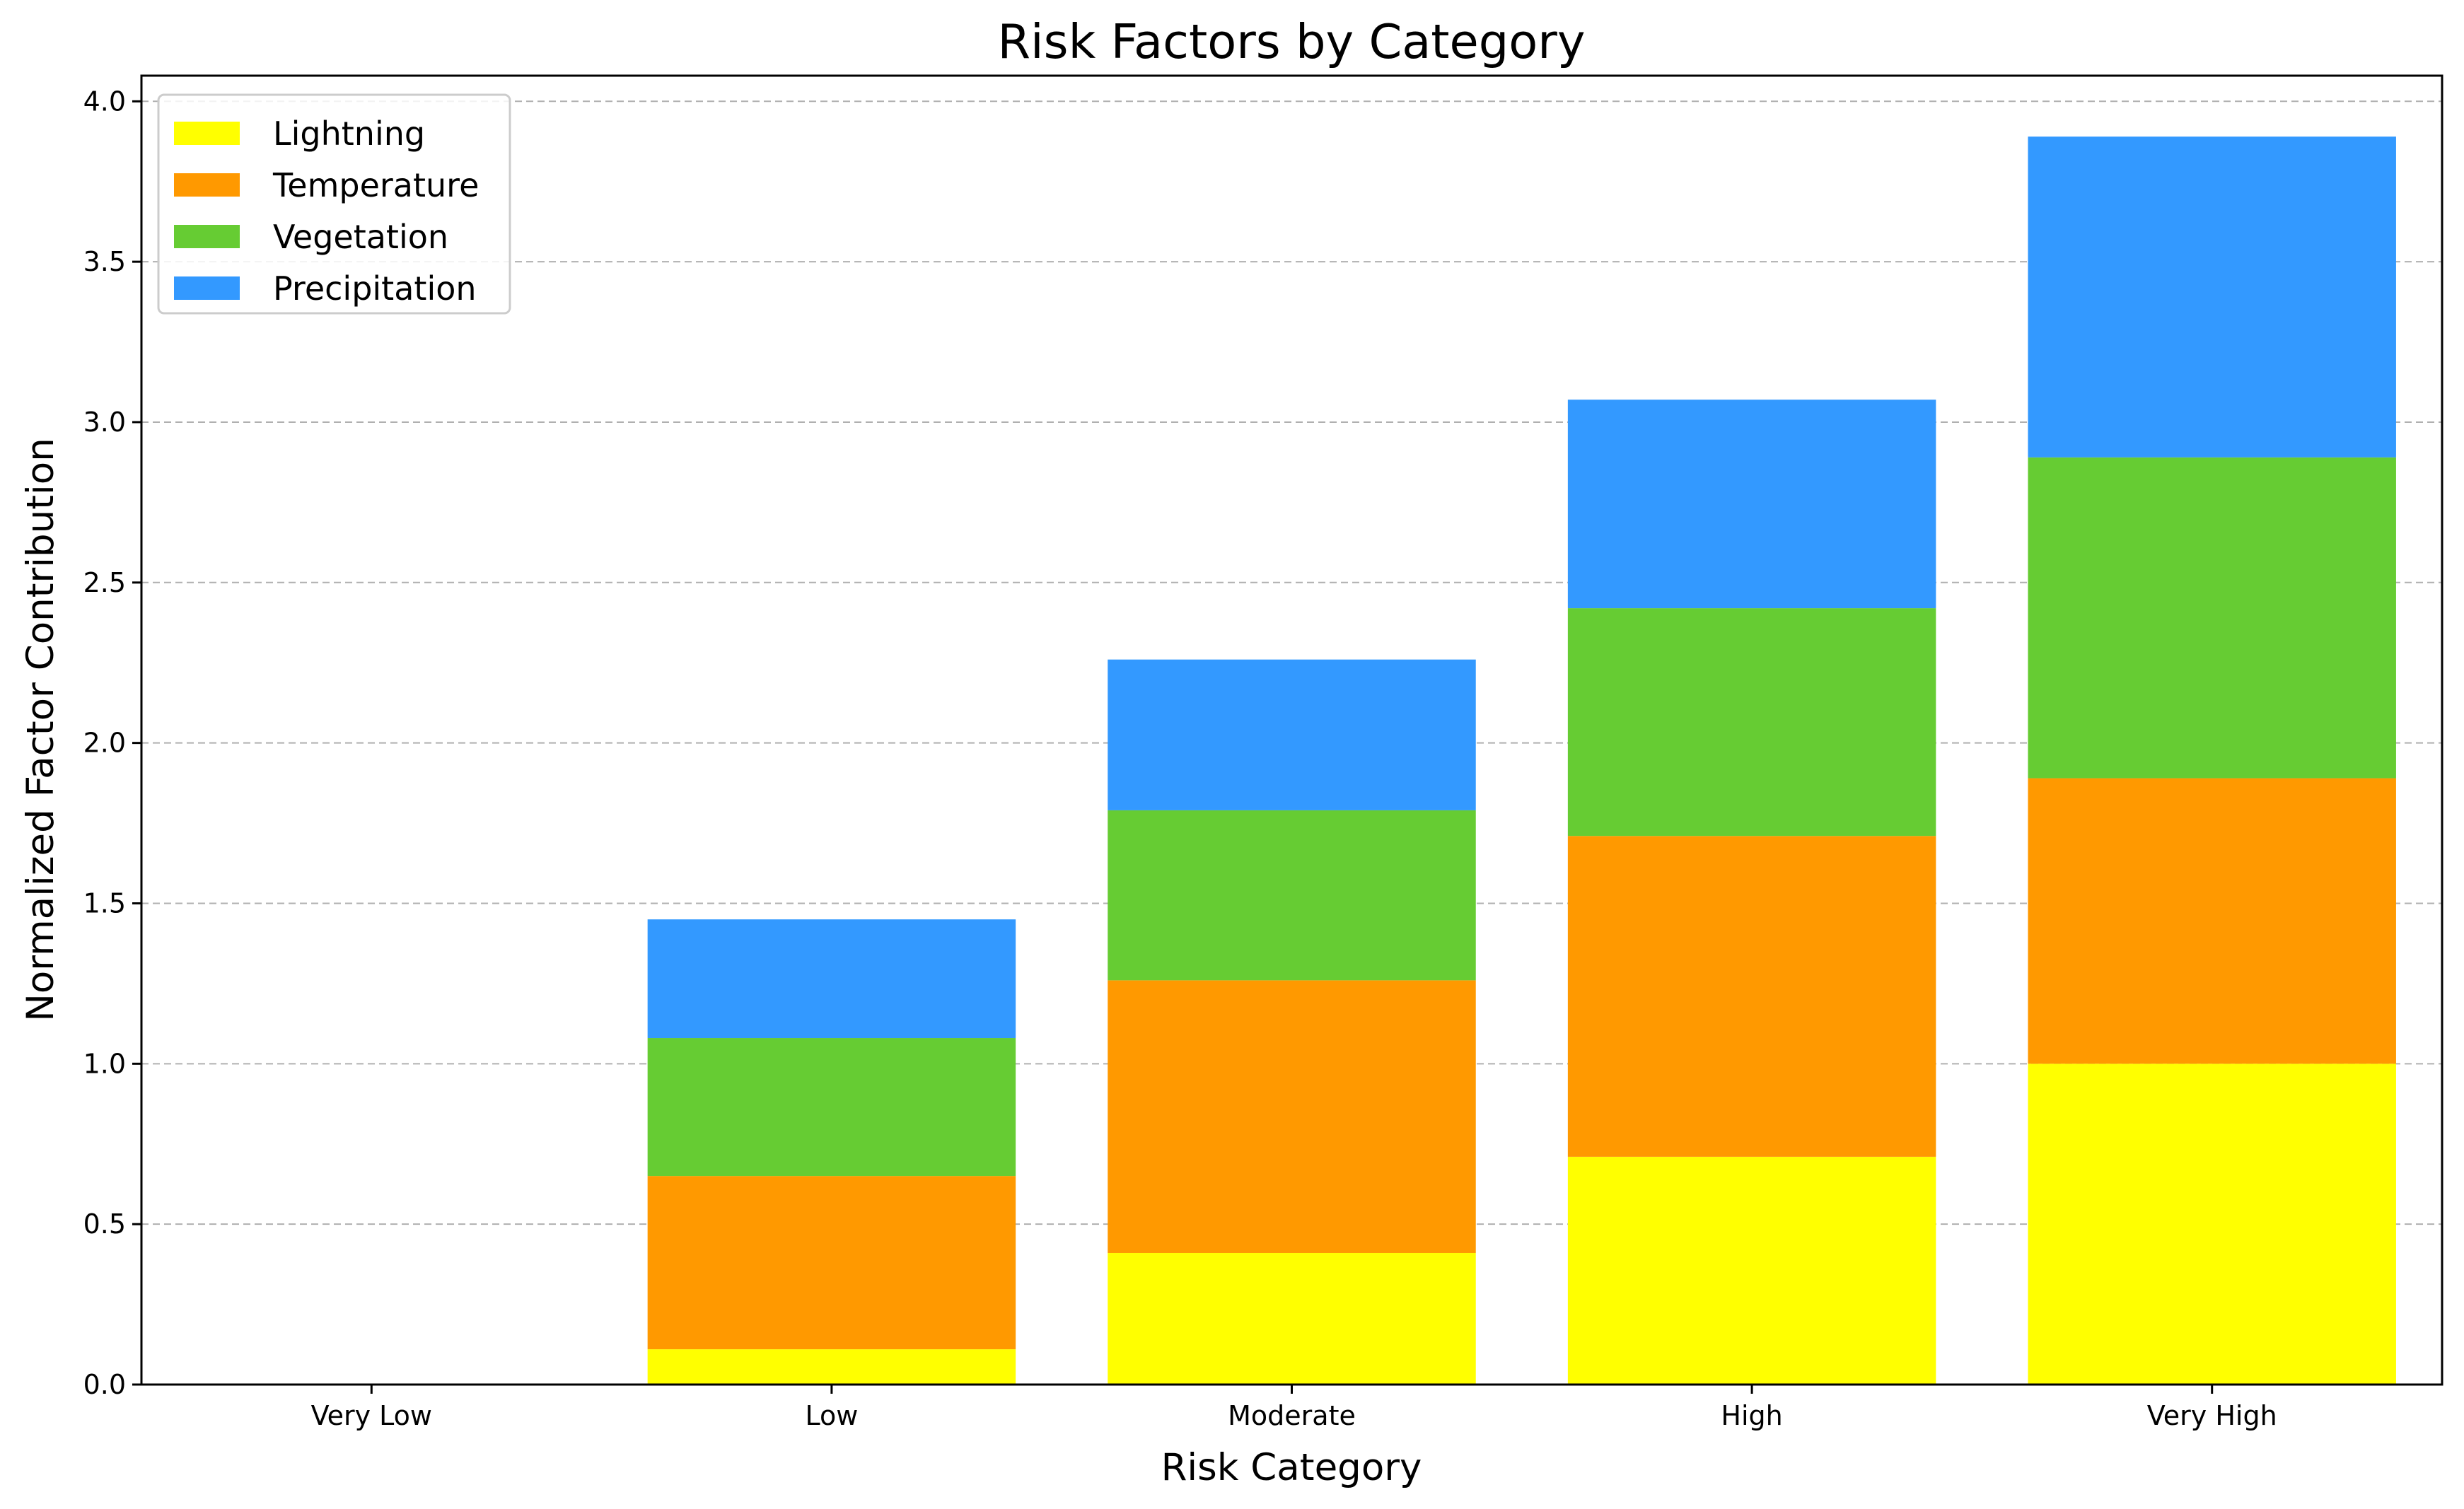 The image size is (2464, 1509). What do you see at coordinates (104, 903) in the screenshot?
I see `y-tick-label: 1.5` at bounding box center [104, 903].